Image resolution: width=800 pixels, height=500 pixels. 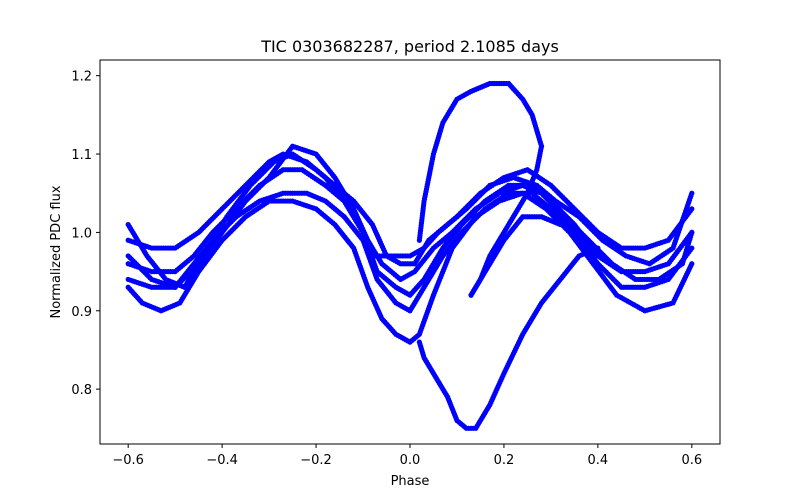 What do you see at coordinates (81, 233) in the screenshot?
I see `y-tick-label: 1.0` at bounding box center [81, 233].